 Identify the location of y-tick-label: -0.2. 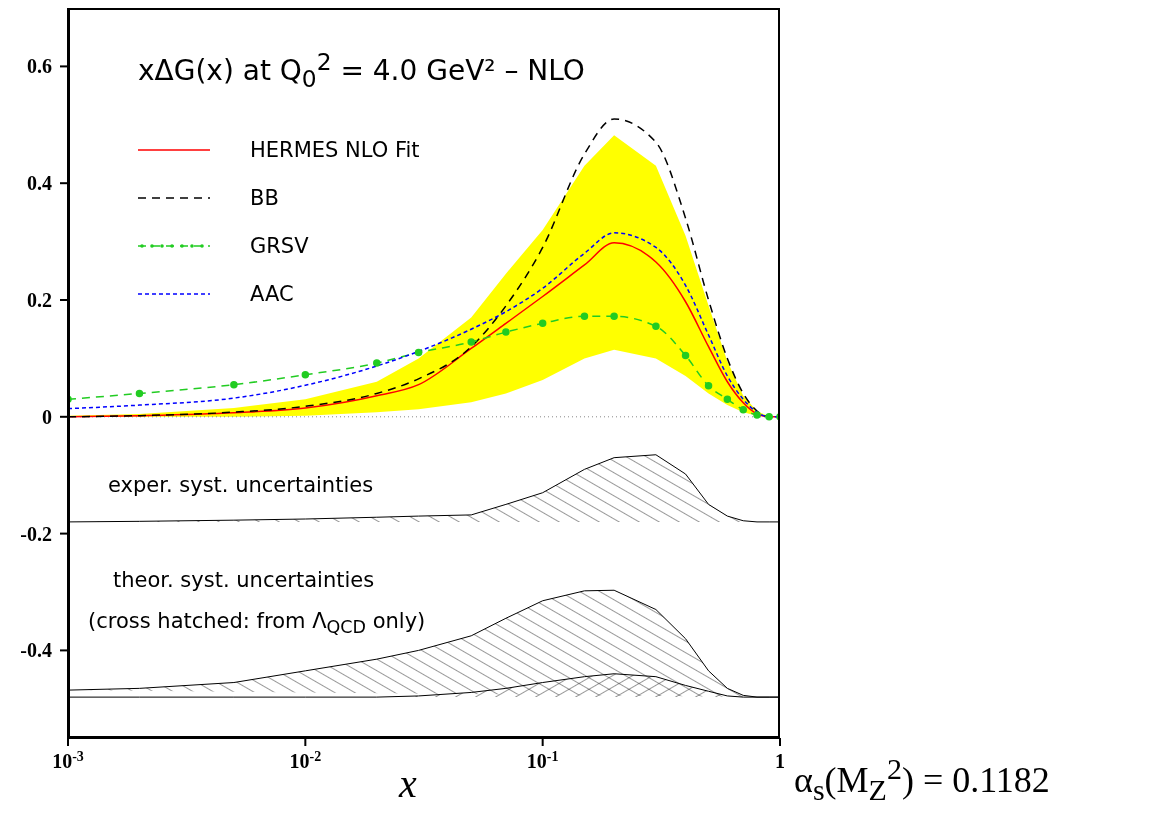
(36, 533).